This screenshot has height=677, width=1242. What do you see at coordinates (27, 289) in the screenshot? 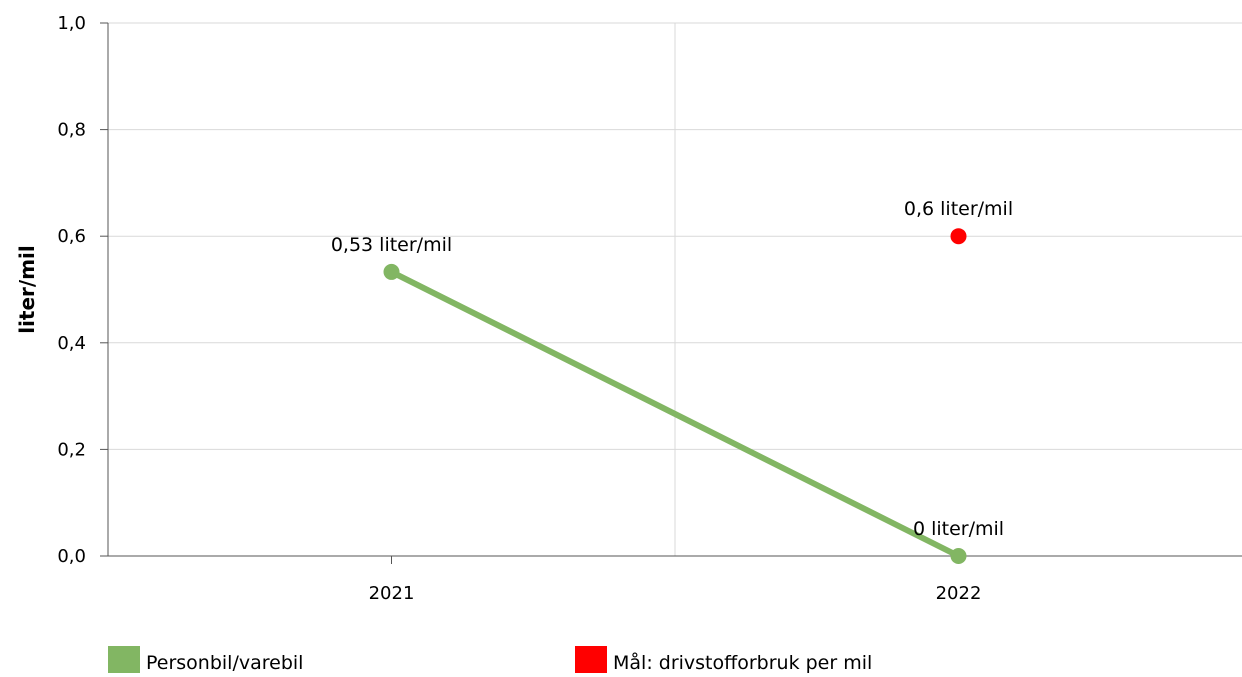
I see `y-axis-title: liter/mil` at bounding box center [27, 289].